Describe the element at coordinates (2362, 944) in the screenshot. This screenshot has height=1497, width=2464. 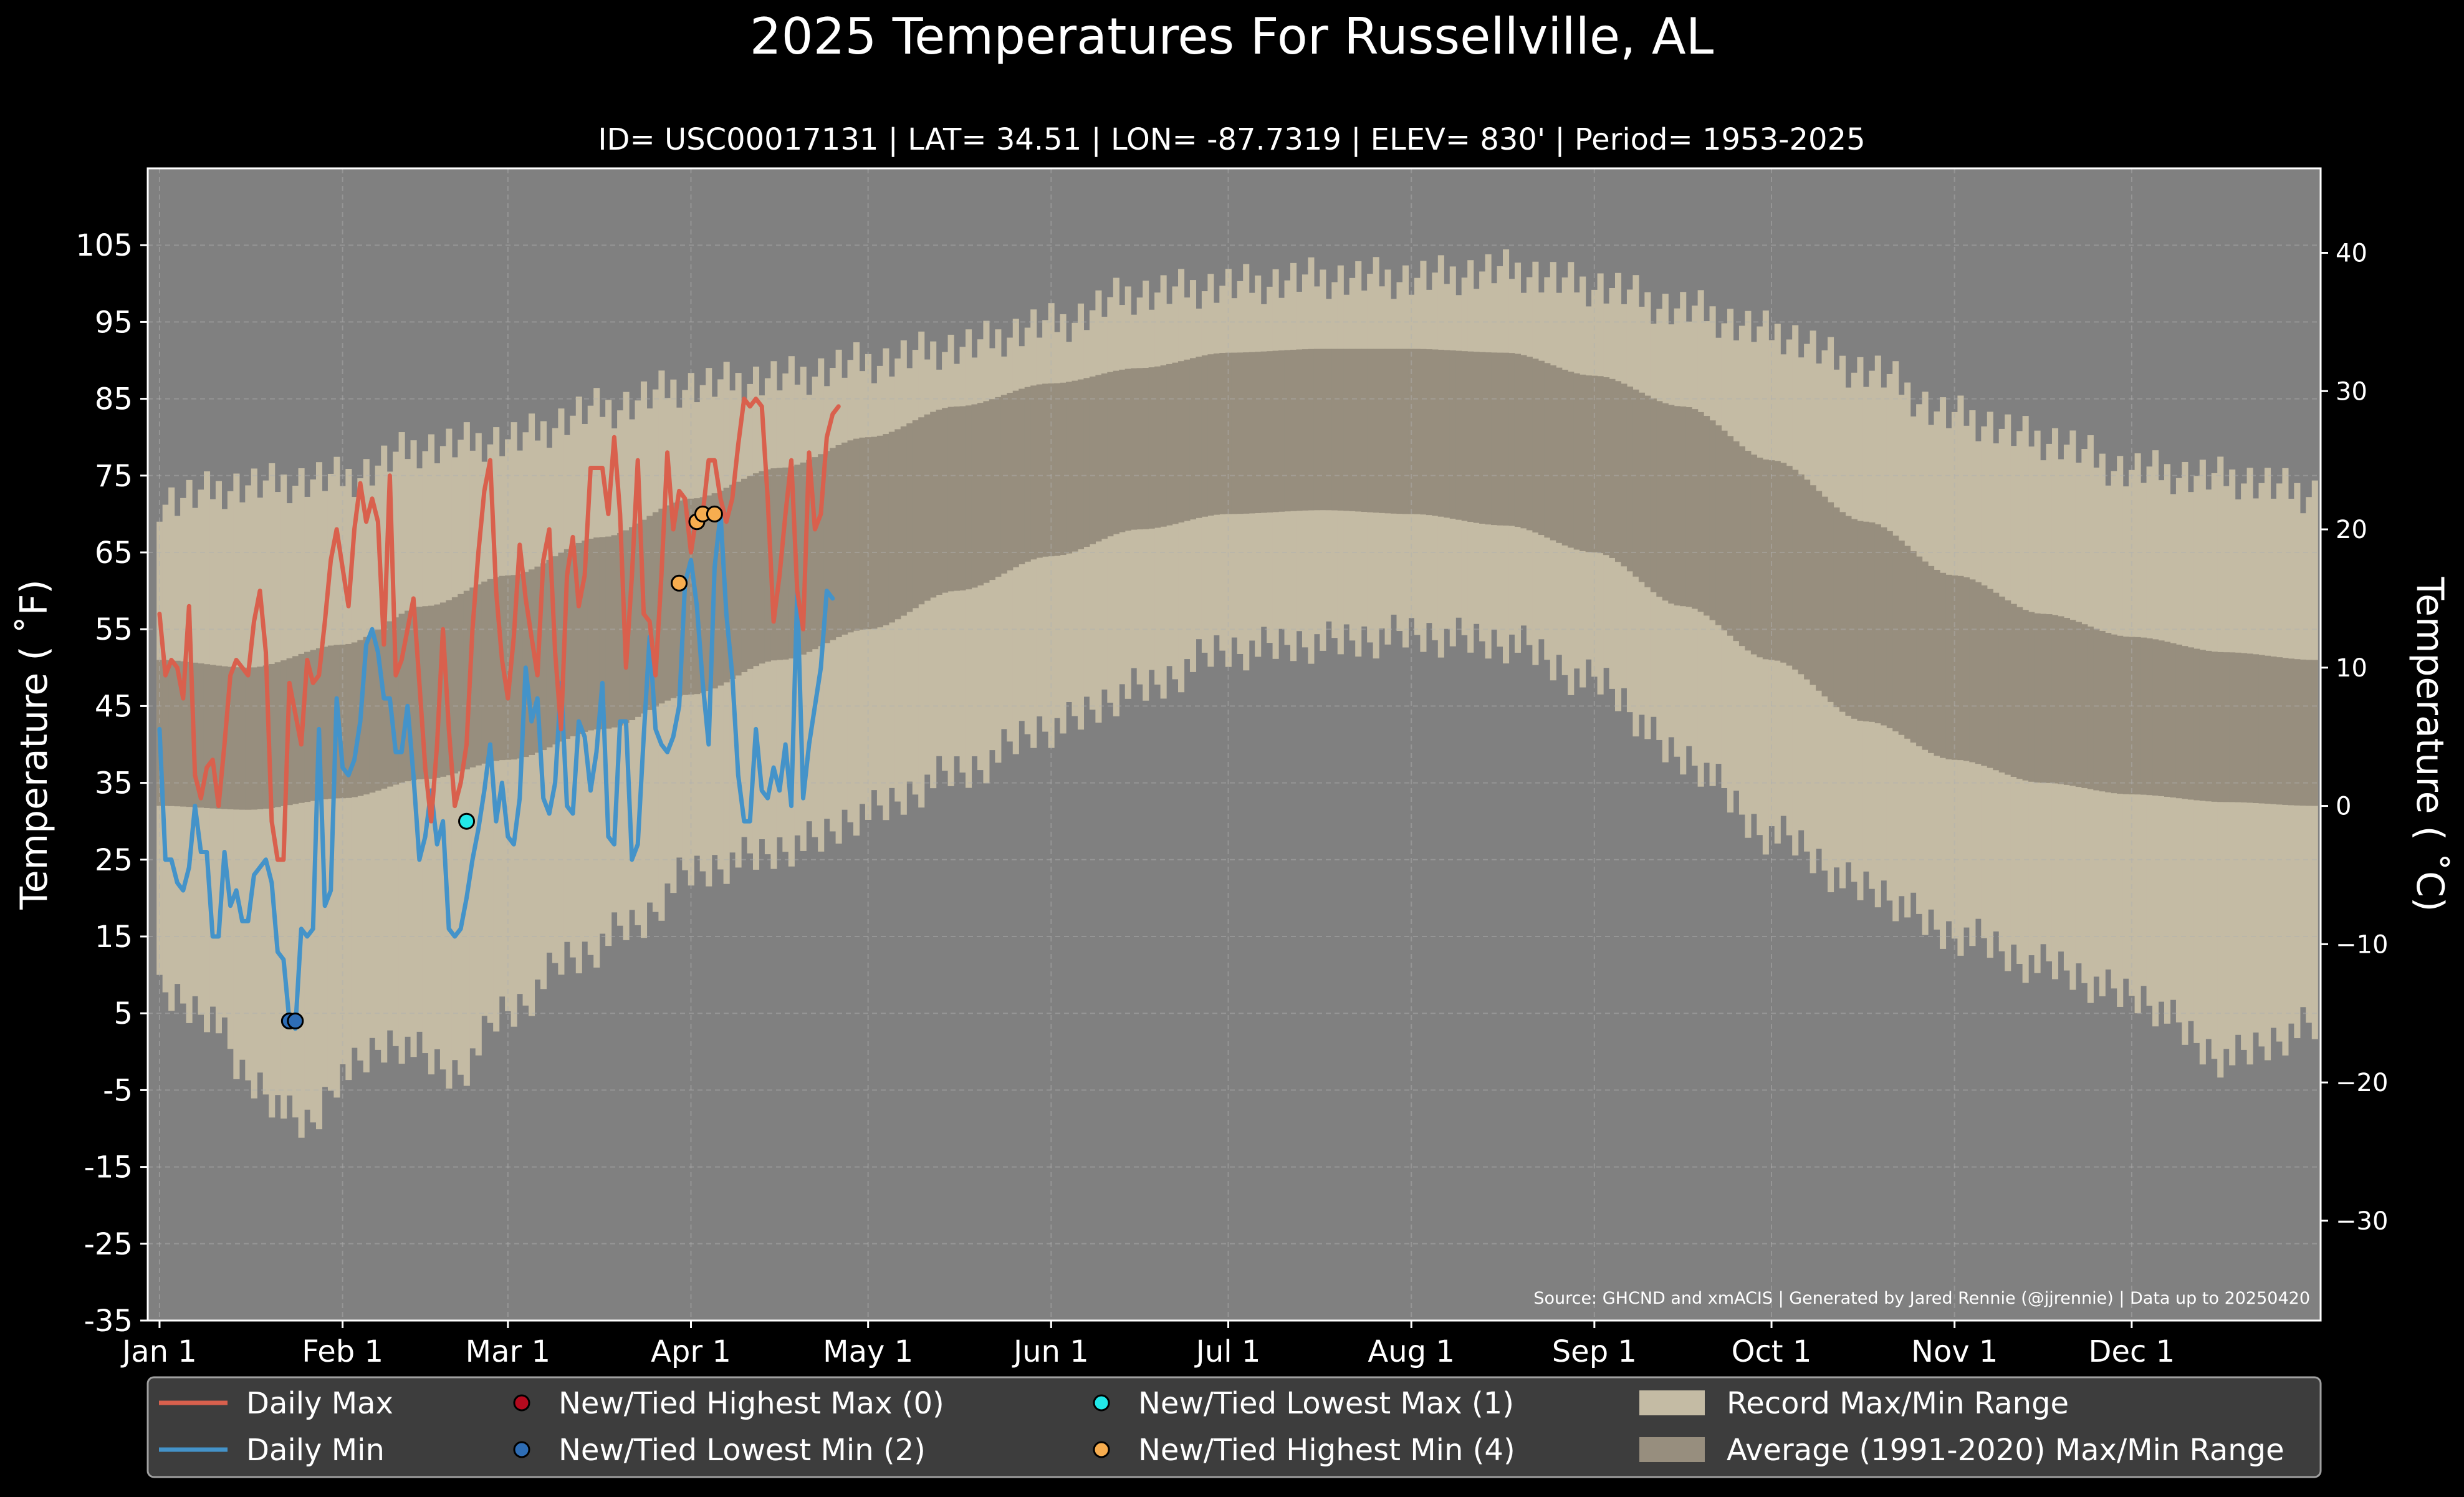
I see `y-tick-label-right: −10` at that location.